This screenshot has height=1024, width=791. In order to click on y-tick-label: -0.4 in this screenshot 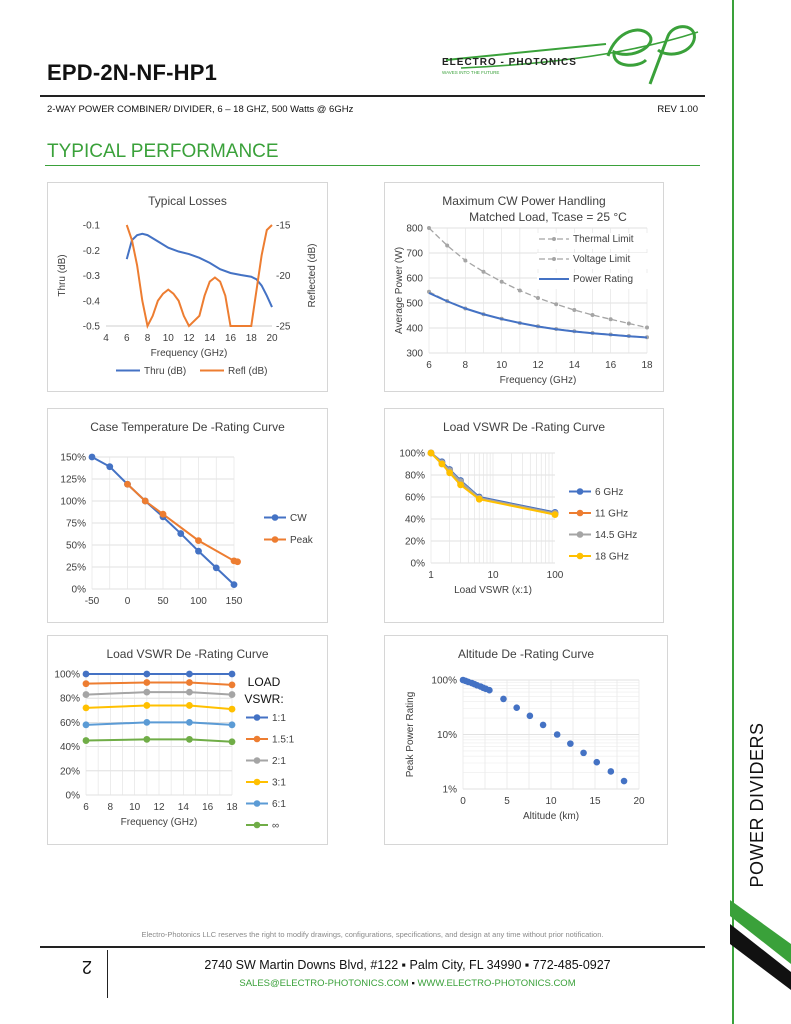, I will do `click(92, 301)`.